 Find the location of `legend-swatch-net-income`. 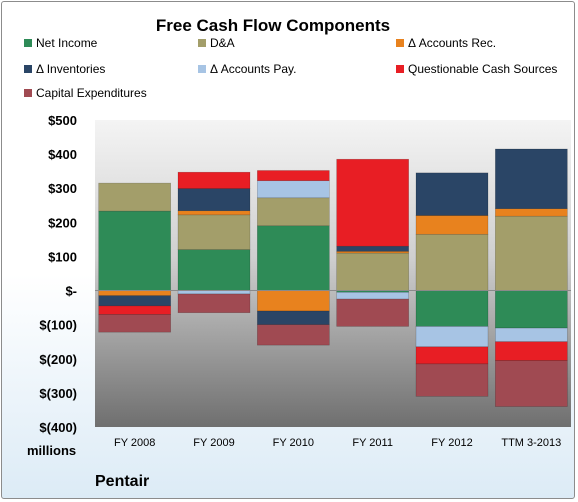

legend-swatch-net-income is located at coordinates (28, 43).